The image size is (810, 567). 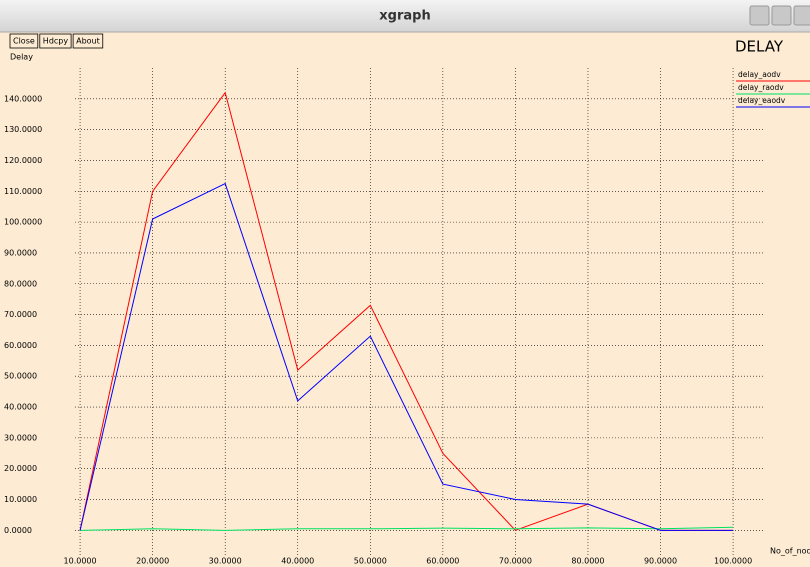 What do you see at coordinates (20, 376) in the screenshot?
I see `y-tick-label: 50.0000` at bounding box center [20, 376].